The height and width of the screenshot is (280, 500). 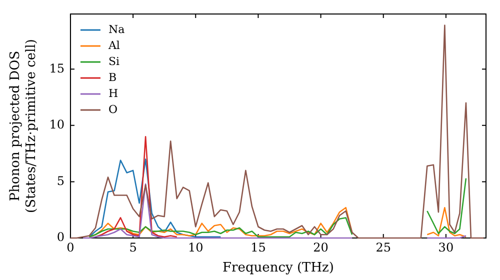 I want to click on x-tick-label: 25, so click(x=384, y=247).